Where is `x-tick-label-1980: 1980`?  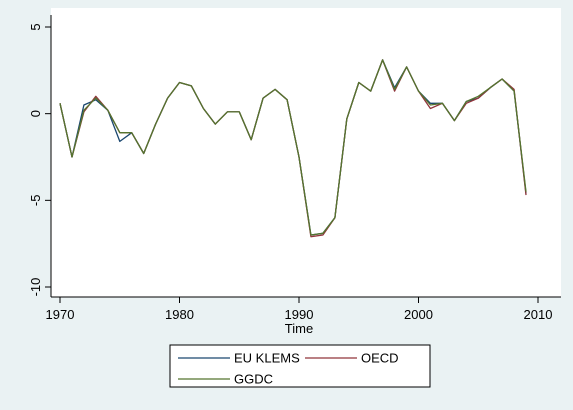
x-tick-label-1980: 1980 is located at coordinates (179, 314).